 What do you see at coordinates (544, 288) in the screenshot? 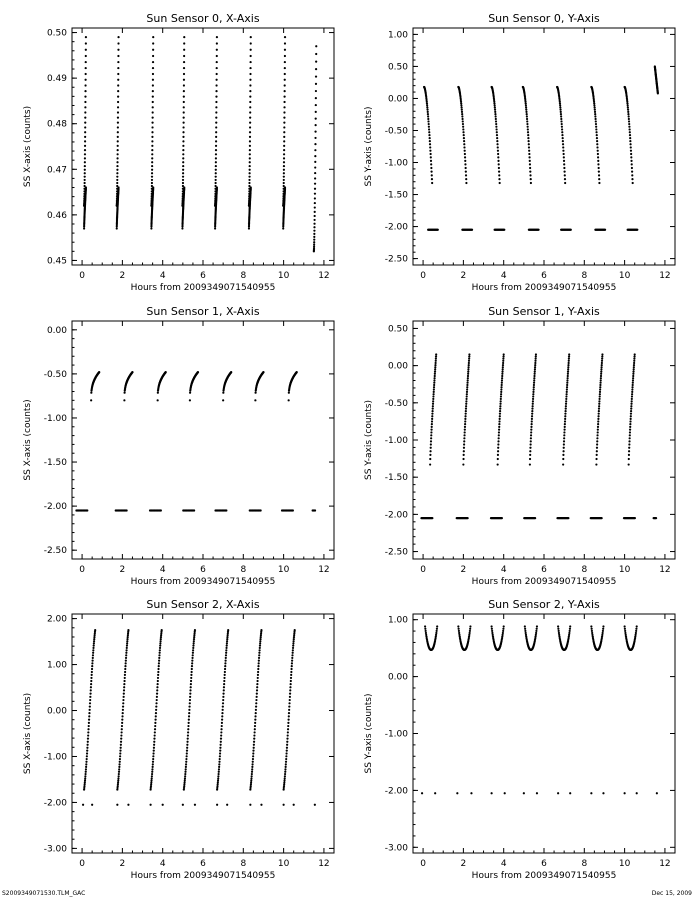
I see `x-axis-label: Hours from 2009349071540955` at bounding box center [544, 288].